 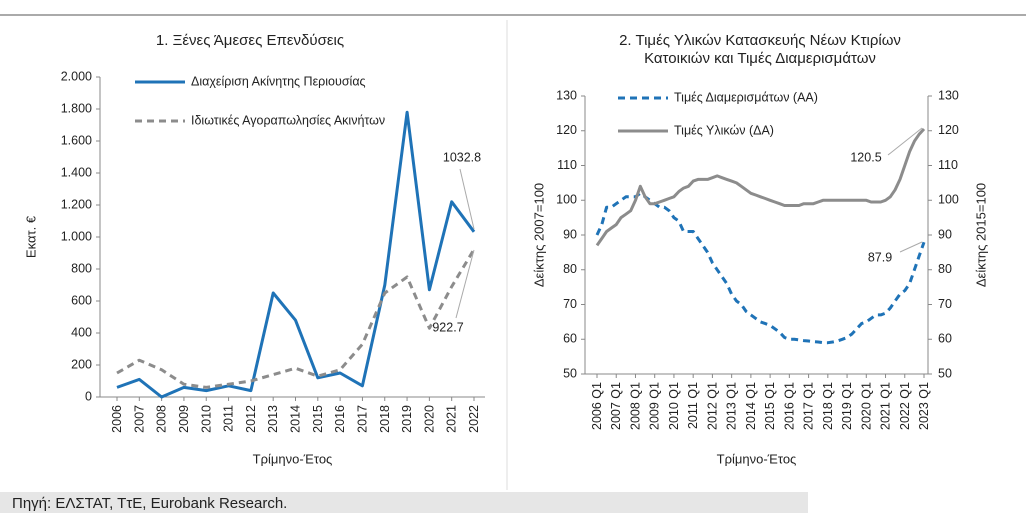 What do you see at coordinates (880, 257) in the screenshot?
I see `annotation: 87.9` at bounding box center [880, 257].